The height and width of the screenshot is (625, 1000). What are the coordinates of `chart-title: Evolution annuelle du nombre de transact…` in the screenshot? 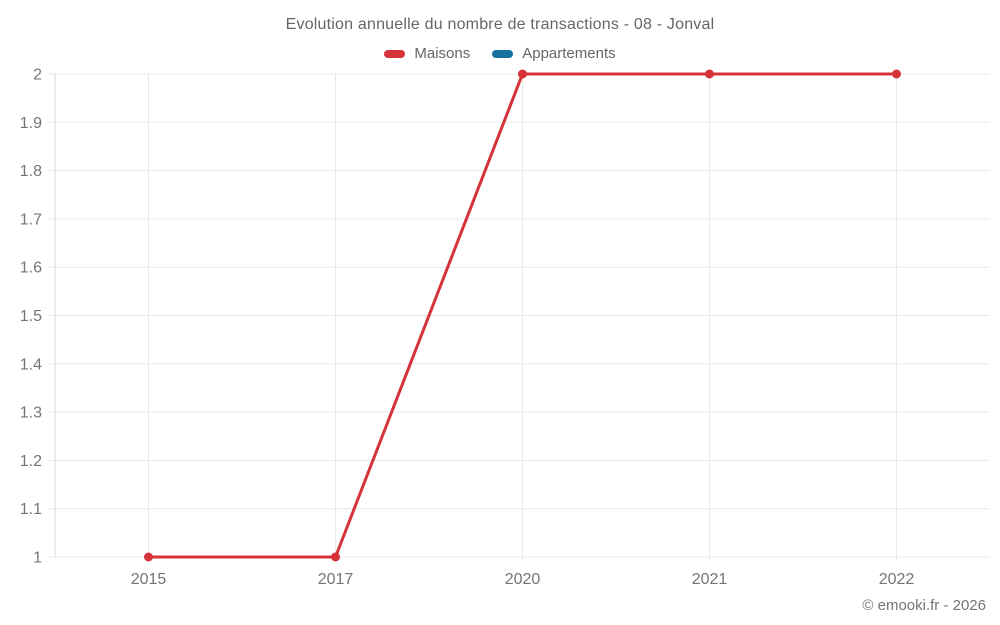 It's located at (500, 24).